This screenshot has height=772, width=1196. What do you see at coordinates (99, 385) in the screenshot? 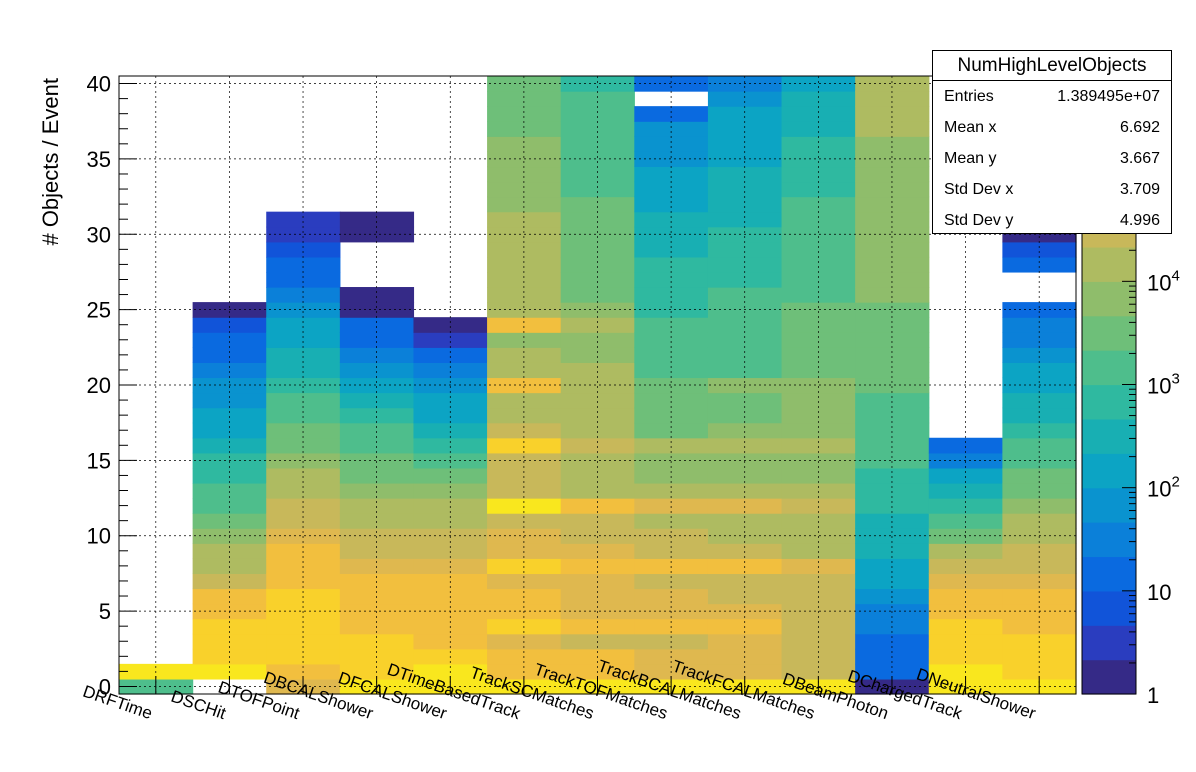
I see `y-tick-label: 20` at bounding box center [99, 385].